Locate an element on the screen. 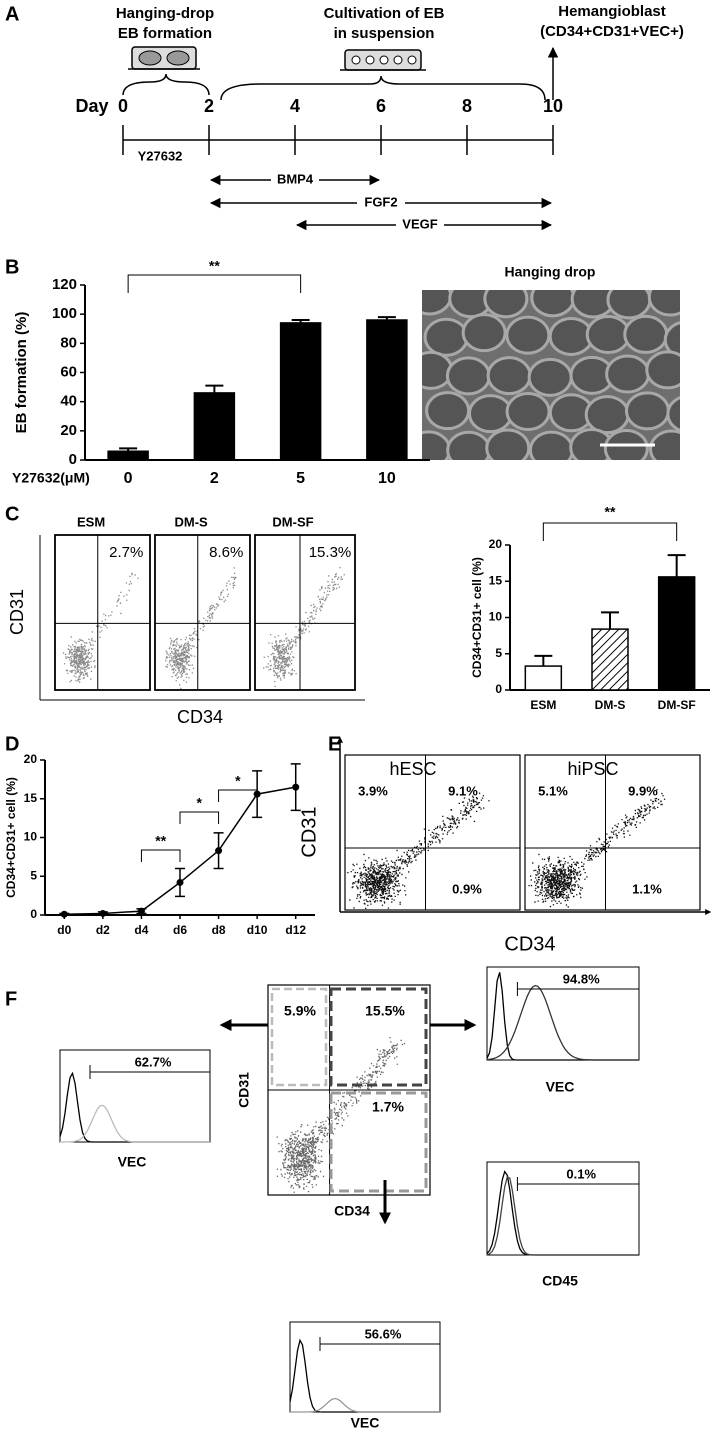  panel-letter: F is located at coordinates (11, 999).